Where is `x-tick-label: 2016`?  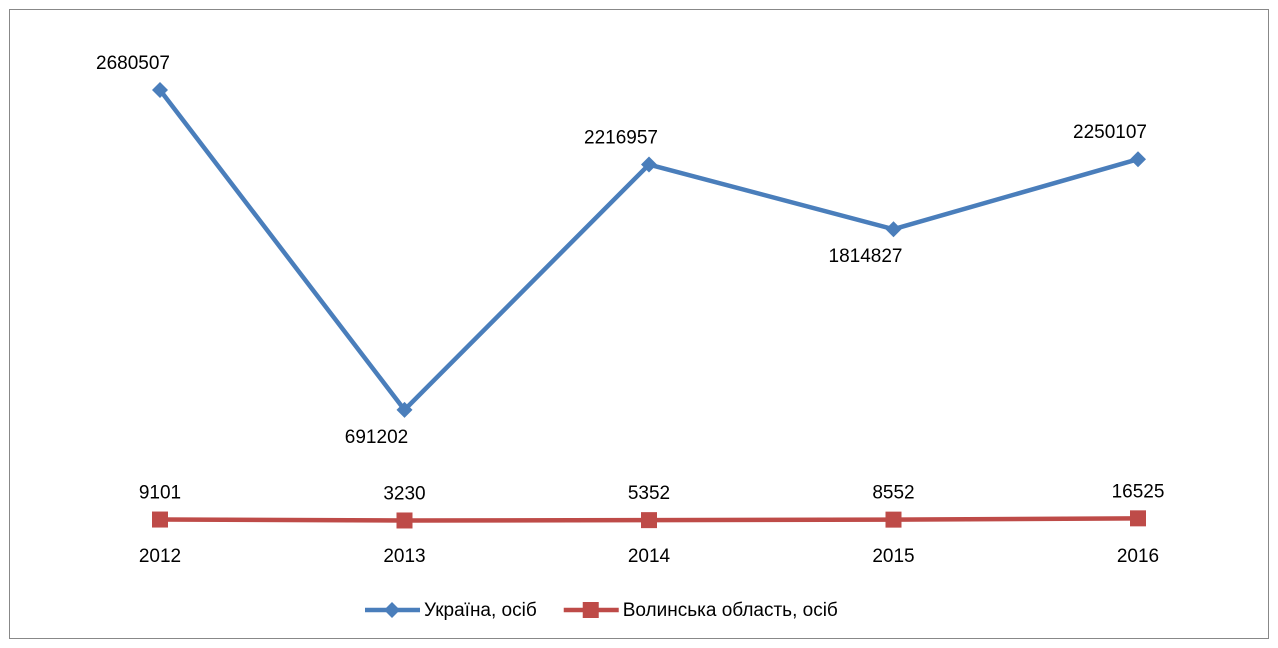
x-tick-label: 2016 is located at coordinates (1138, 556).